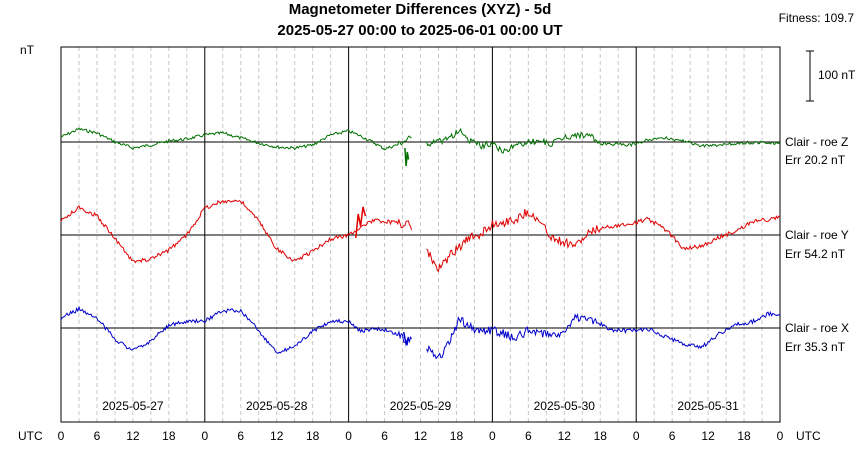 The height and width of the screenshot is (450, 865). I want to click on day-label: 2025-05-31, so click(708, 406).